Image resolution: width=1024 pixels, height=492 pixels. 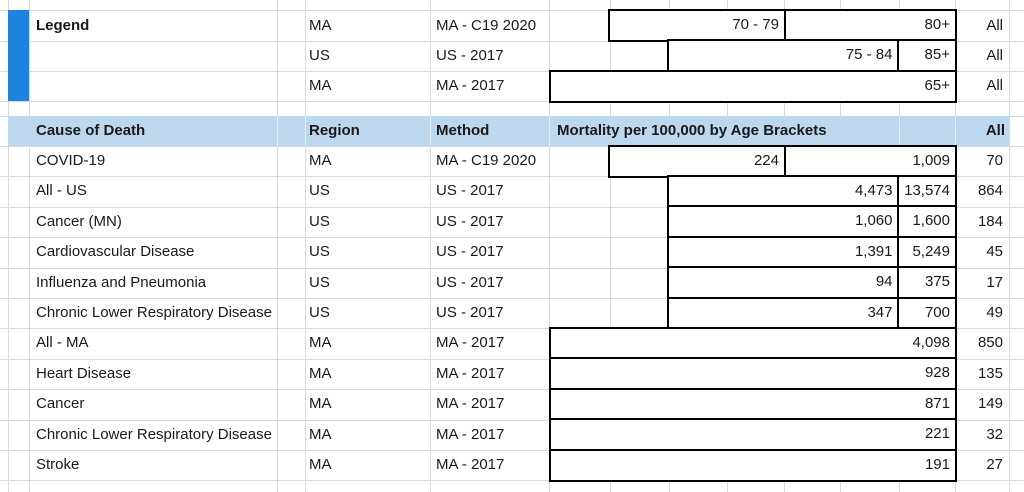 I want to click on header-age-brackets: Mortality per 100,000 by Age Brackets, so click(x=692, y=130).